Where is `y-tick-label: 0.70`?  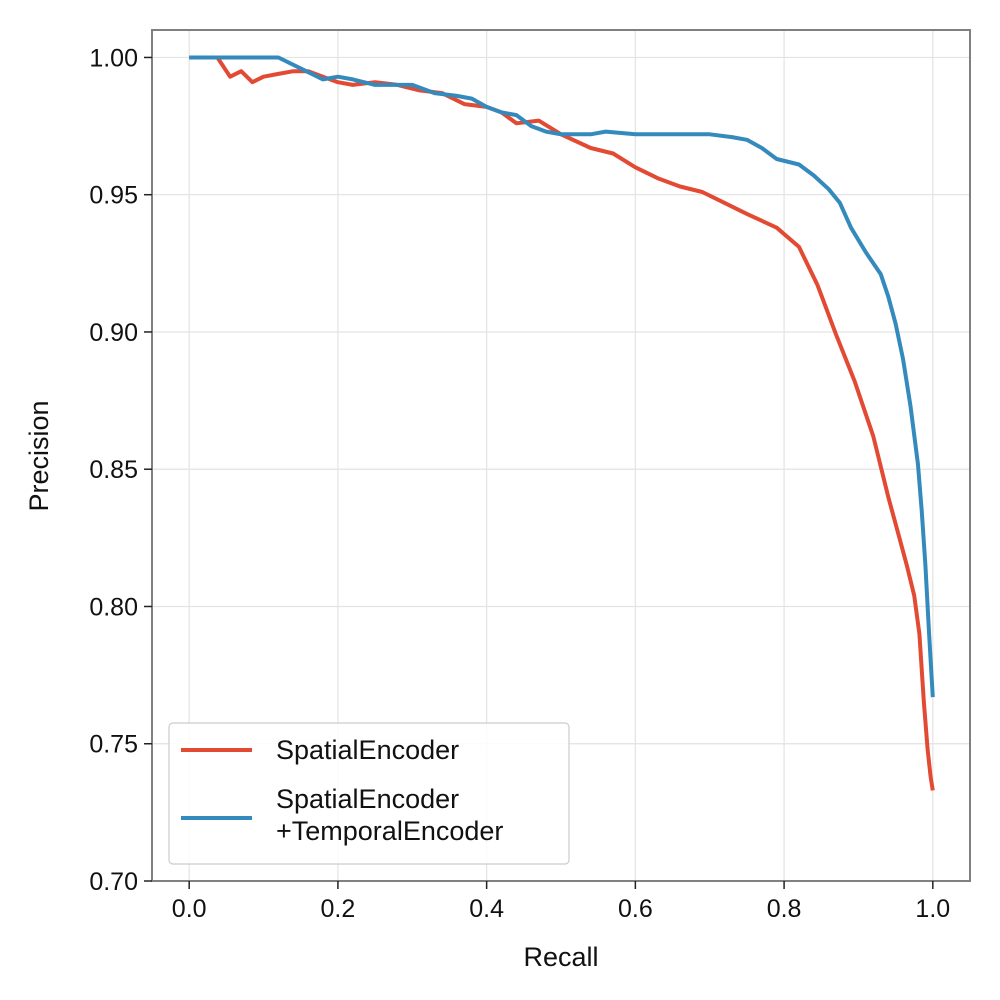 y-tick-label: 0.70 is located at coordinates (113, 882).